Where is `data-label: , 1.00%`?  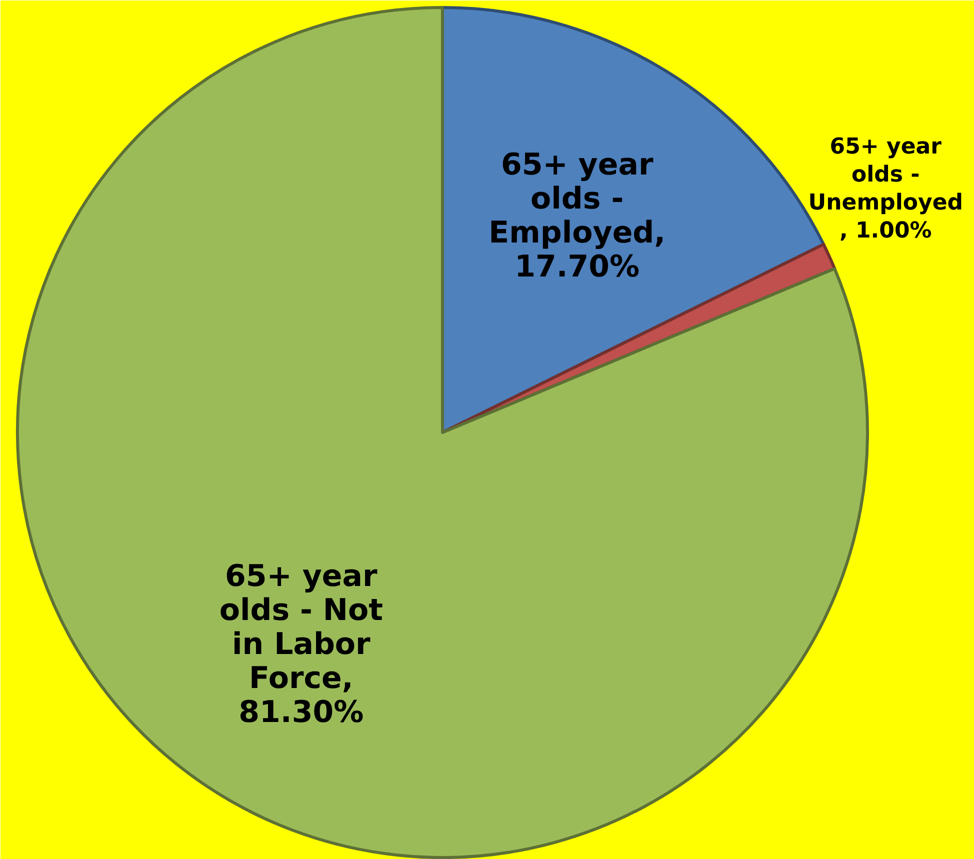
data-label: , 1.00% is located at coordinates (885, 231).